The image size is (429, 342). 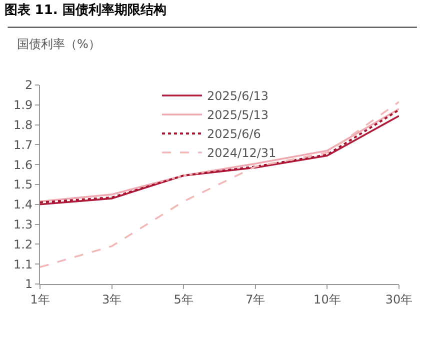 What do you see at coordinates (23, 165) in the screenshot?
I see `y-tick-label: 1.6` at bounding box center [23, 165].